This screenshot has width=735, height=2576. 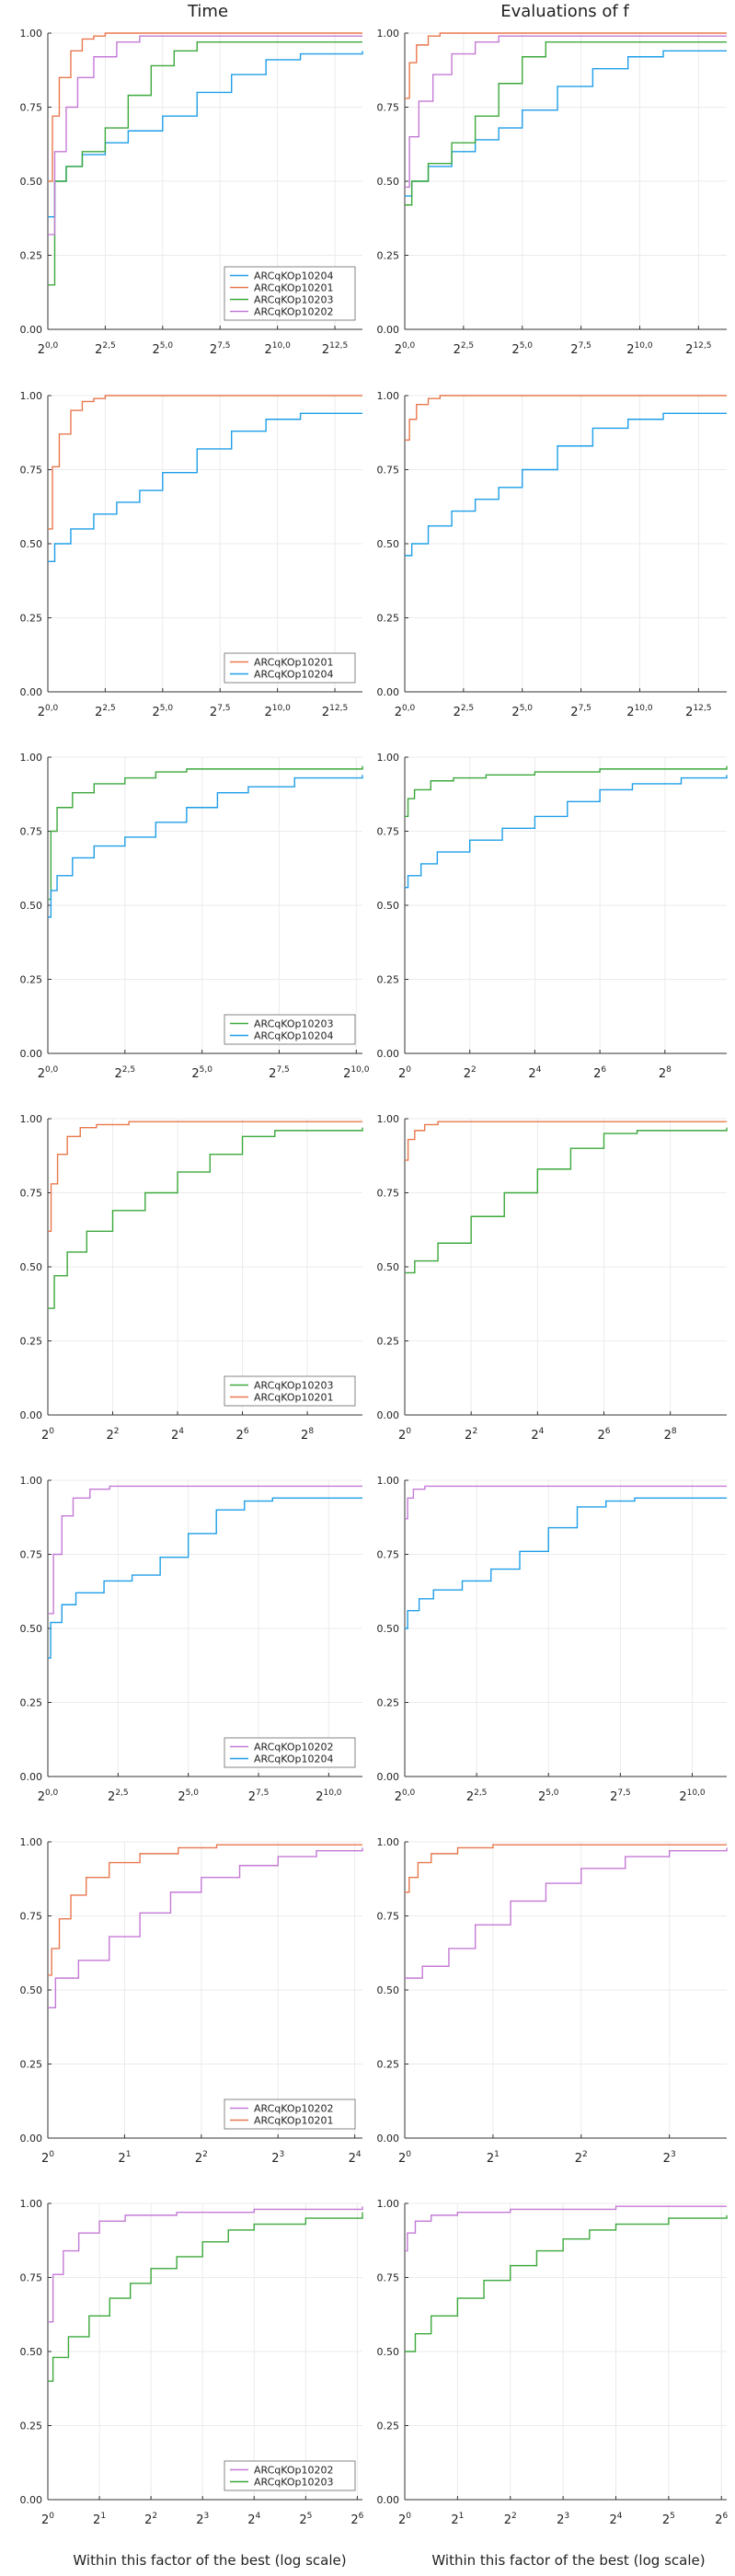 I want to click on x-tick-label: 21, so click(x=457, y=2519).